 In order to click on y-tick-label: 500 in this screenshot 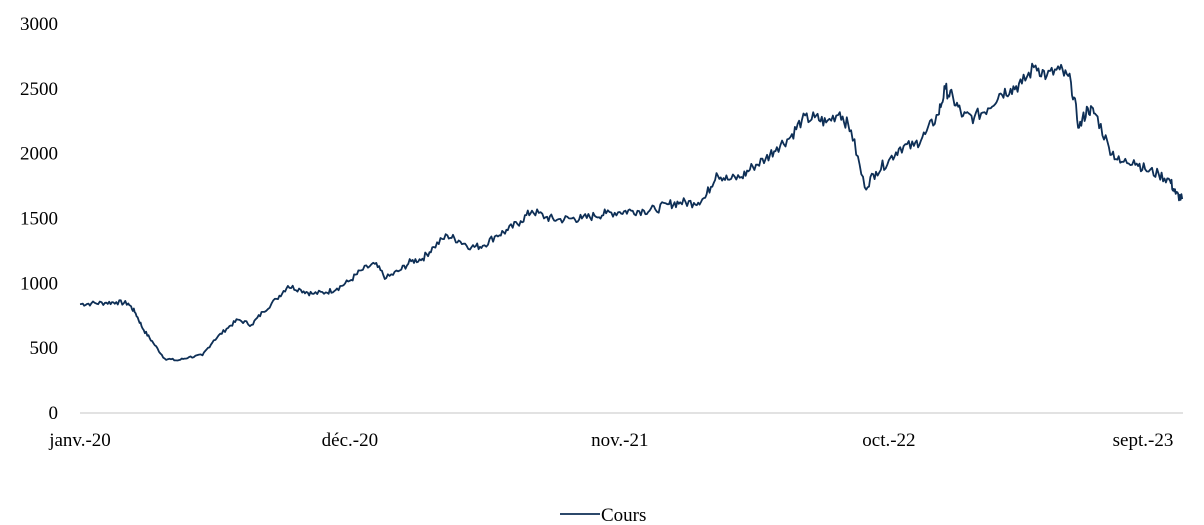, I will do `click(44, 348)`.